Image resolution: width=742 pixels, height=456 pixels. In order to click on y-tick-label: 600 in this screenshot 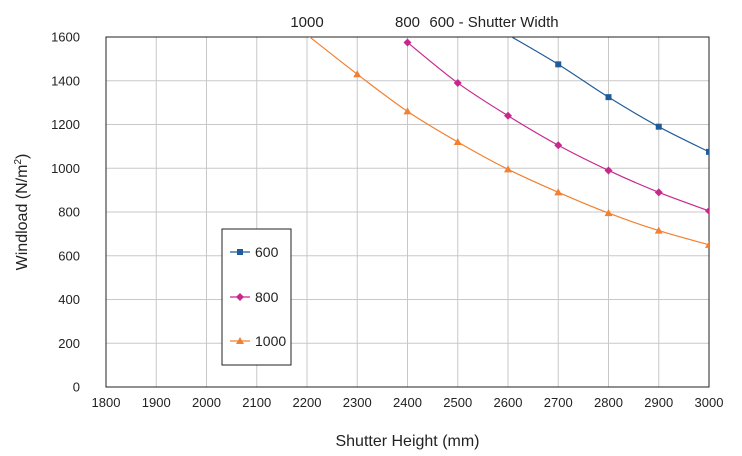, I will do `click(69, 255)`.